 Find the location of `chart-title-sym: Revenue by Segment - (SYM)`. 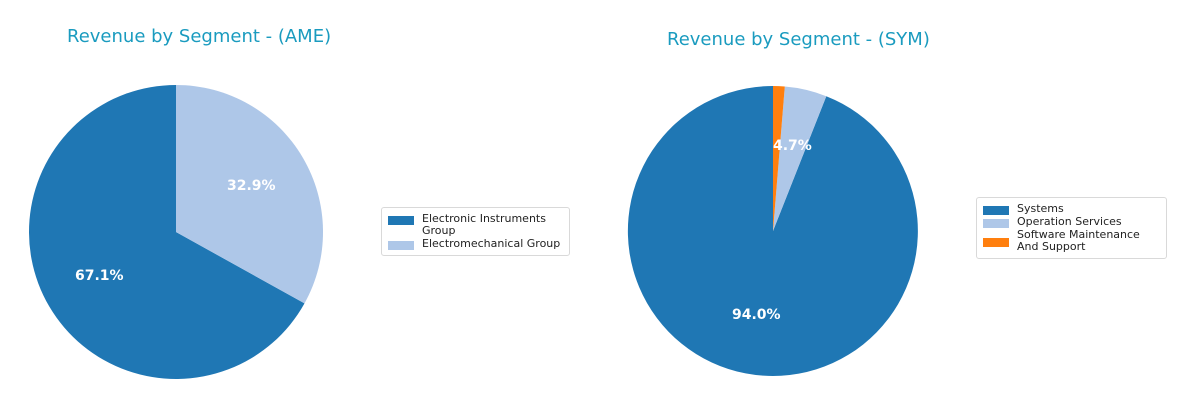

chart-title-sym: Revenue by Segment - (SYM) is located at coordinates (798, 39).